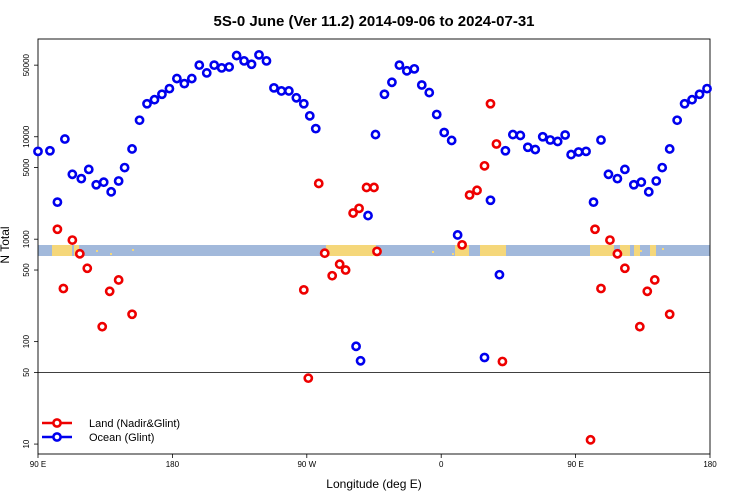 This screenshot has height=500, width=750. I want to click on y-tick-label: 50000, so click(26, 64).